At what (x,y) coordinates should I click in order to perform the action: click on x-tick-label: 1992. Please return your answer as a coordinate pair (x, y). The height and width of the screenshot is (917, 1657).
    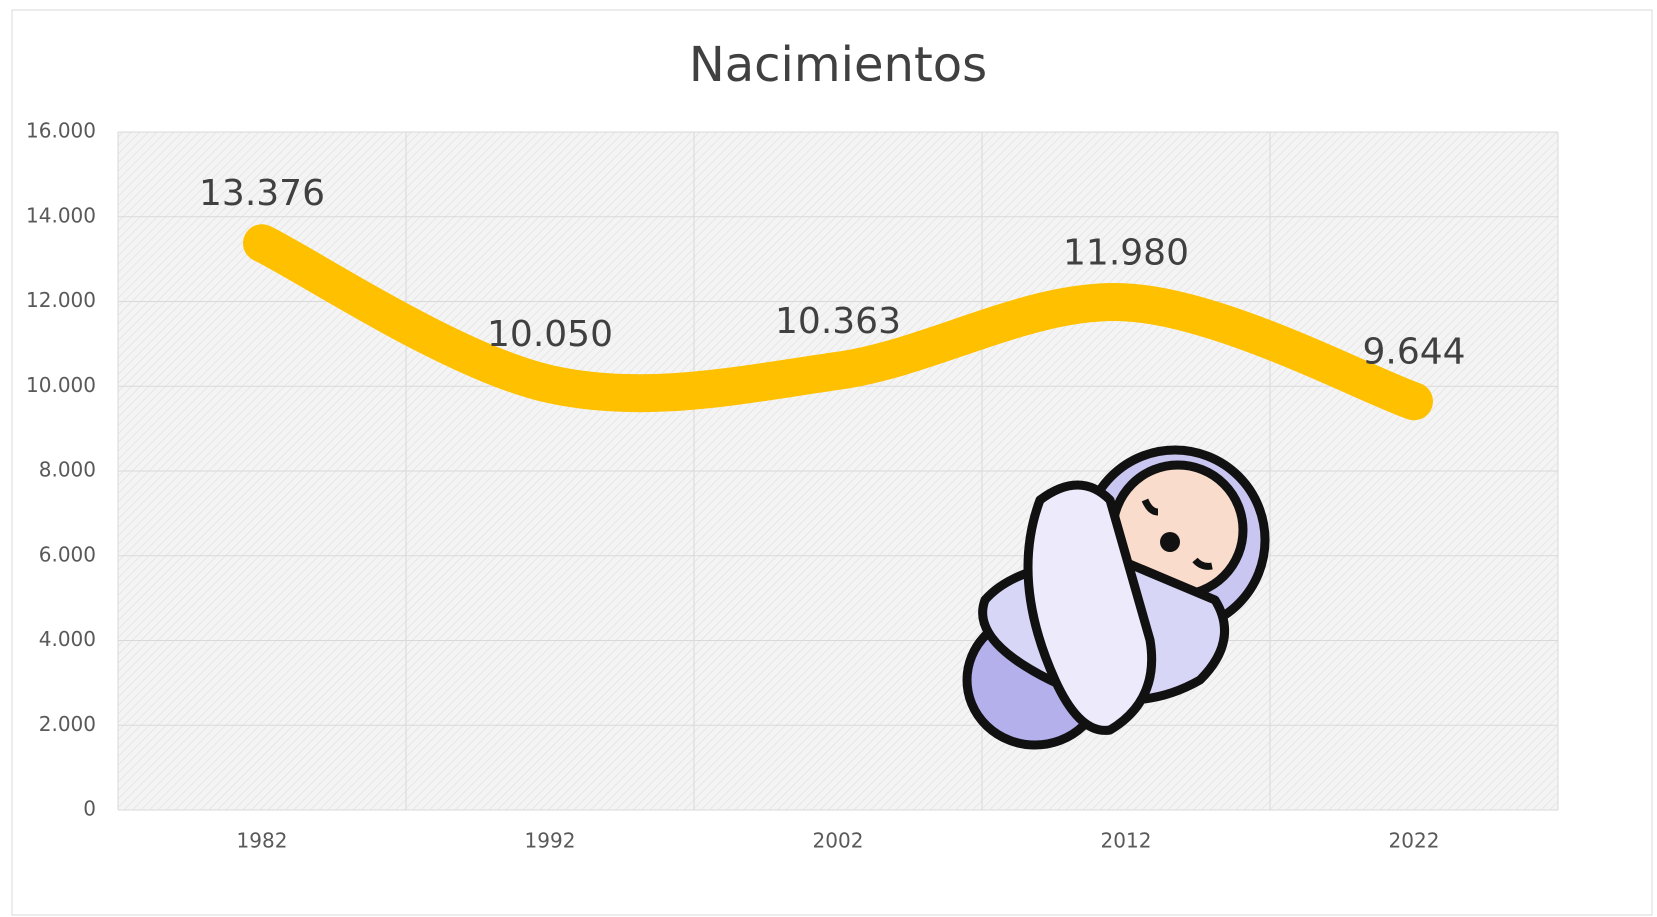
    Looking at the image, I should click on (550, 841).